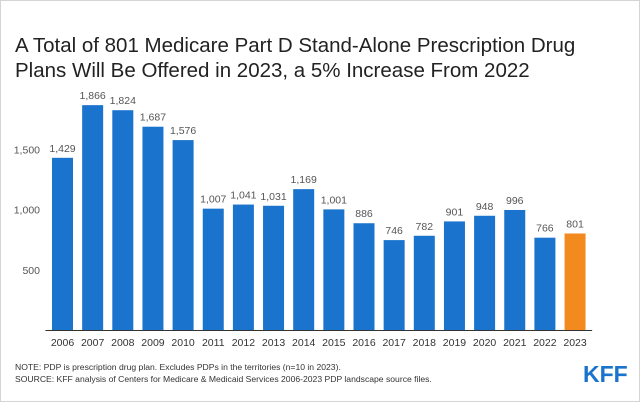 Image resolution: width=640 pixels, height=402 pixels. What do you see at coordinates (93, 343) in the screenshot?
I see `x-tick-label-2007: 2007` at bounding box center [93, 343].